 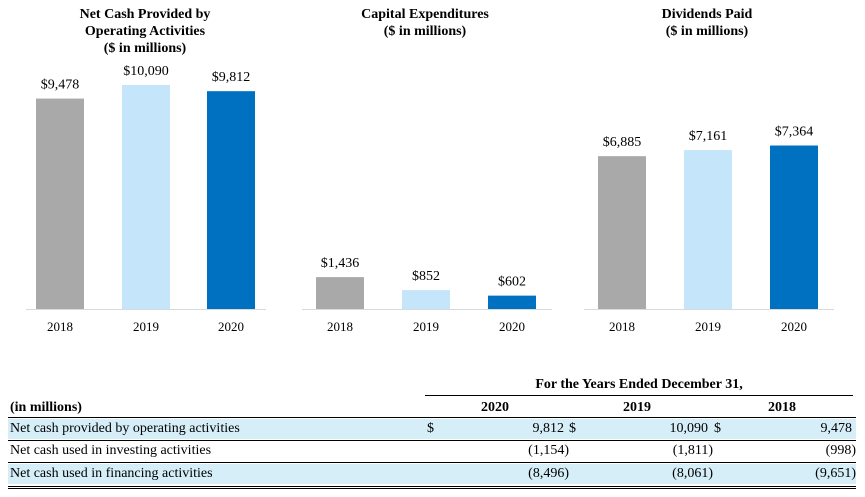 What do you see at coordinates (639, 384) in the screenshot?
I see `table-period-header: For the Years Ended December 31,` at bounding box center [639, 384].